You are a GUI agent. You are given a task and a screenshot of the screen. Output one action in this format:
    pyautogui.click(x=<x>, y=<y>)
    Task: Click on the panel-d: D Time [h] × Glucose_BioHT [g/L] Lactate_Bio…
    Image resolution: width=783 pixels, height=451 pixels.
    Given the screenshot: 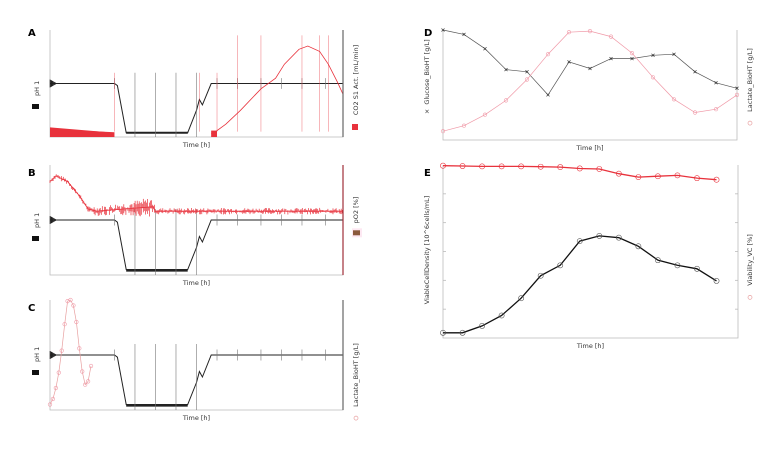 What is the action you would take?
    pyautogui.click(x=588, y=90)
    